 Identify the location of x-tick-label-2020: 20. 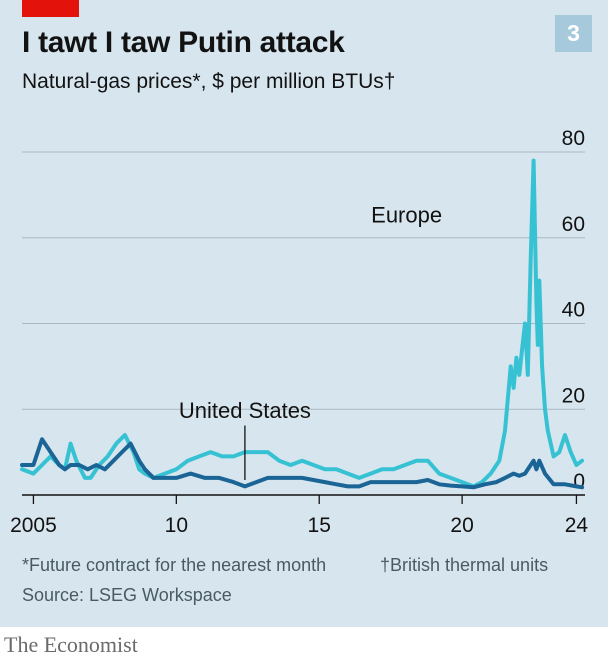
(461, 525).